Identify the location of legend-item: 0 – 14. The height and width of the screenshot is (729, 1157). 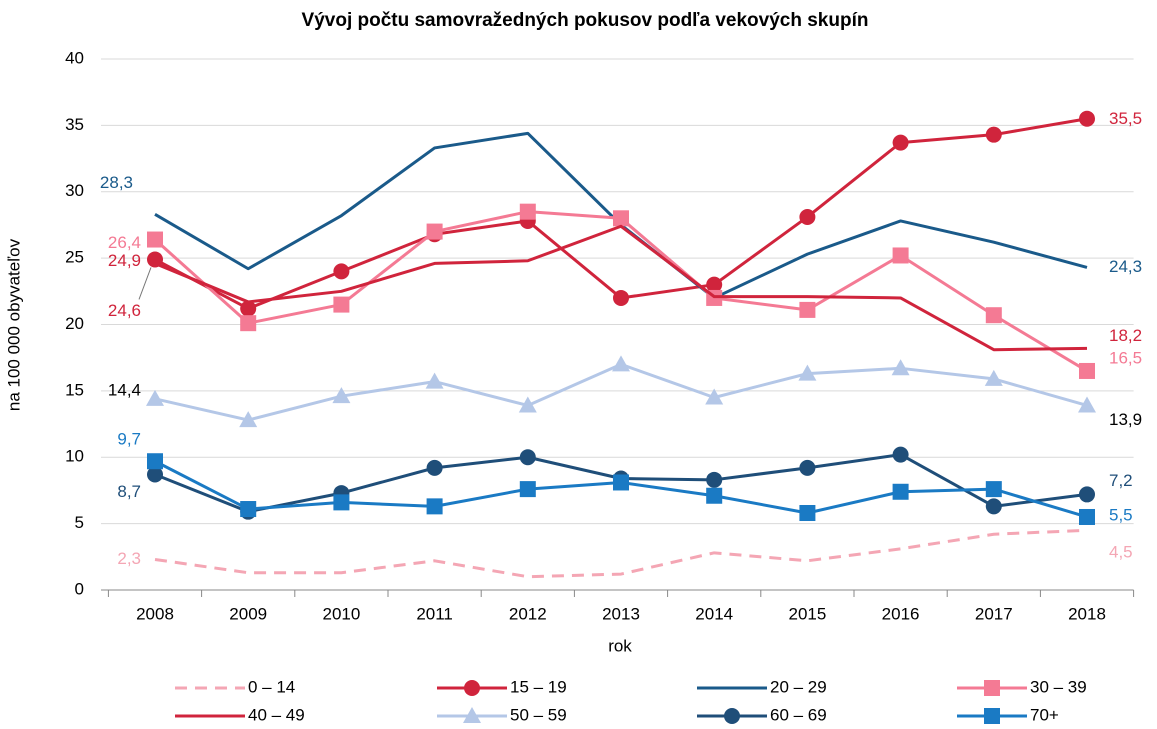
(235, 686).